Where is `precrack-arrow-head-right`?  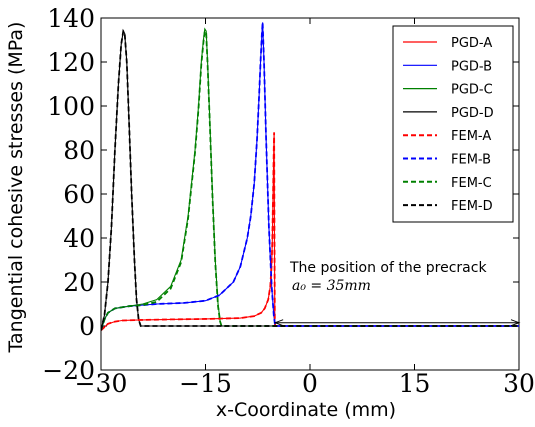
precrack-arrow-head-right is located at coordinates (515, 323).